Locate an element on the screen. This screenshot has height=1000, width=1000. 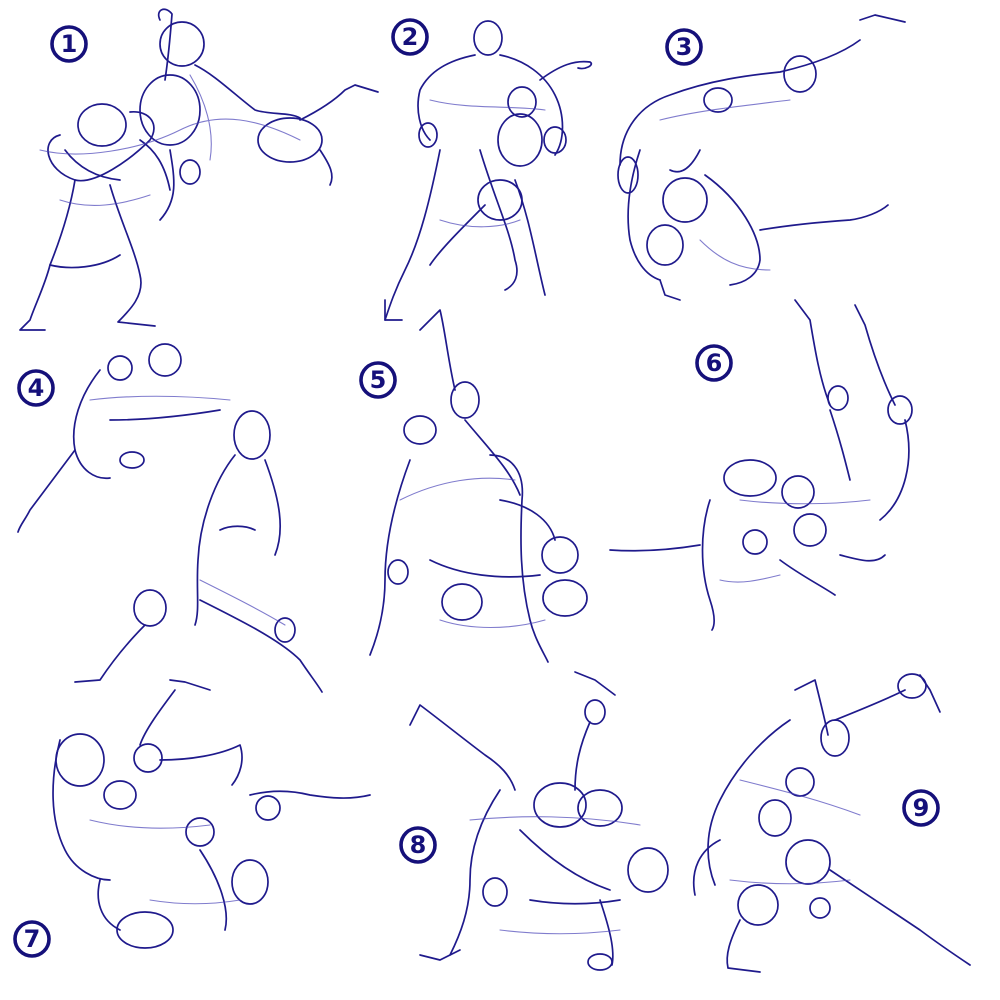
panel-label-5: 5 is located at coordinates (378, 380).